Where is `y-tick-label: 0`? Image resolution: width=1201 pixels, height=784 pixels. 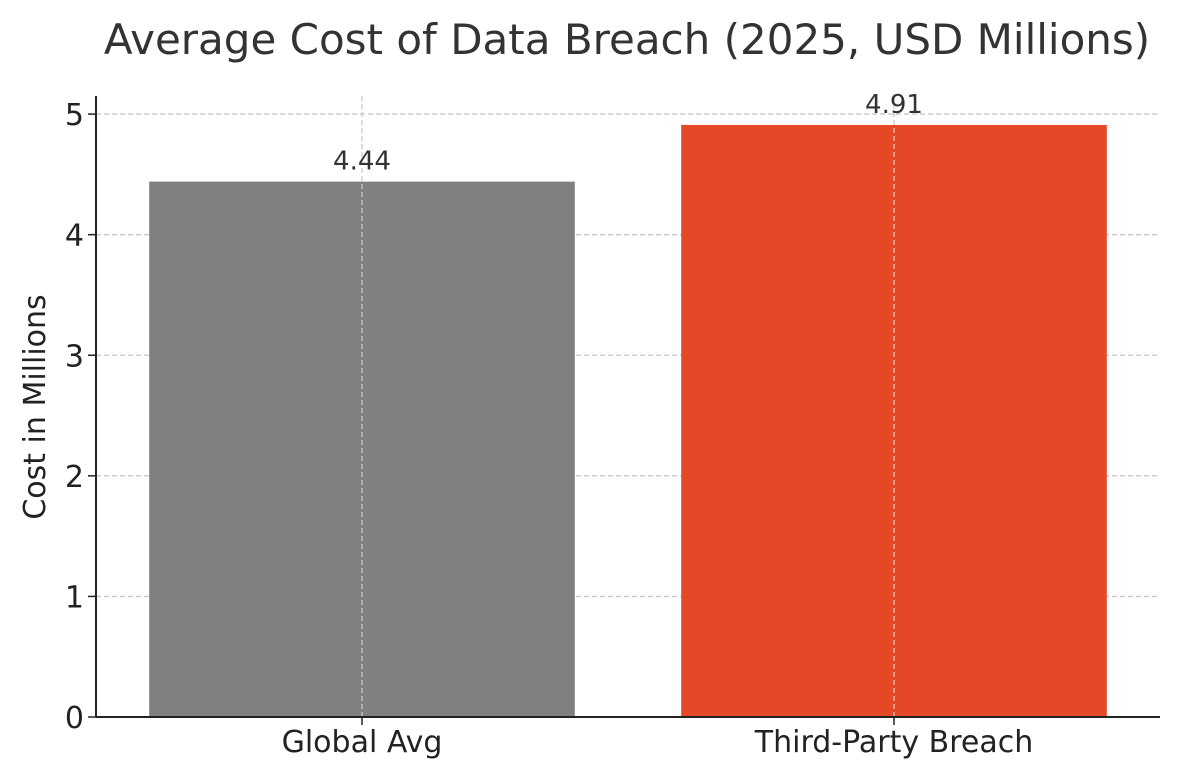
y-tick-label: 0 is located at coordinates (74, 718).